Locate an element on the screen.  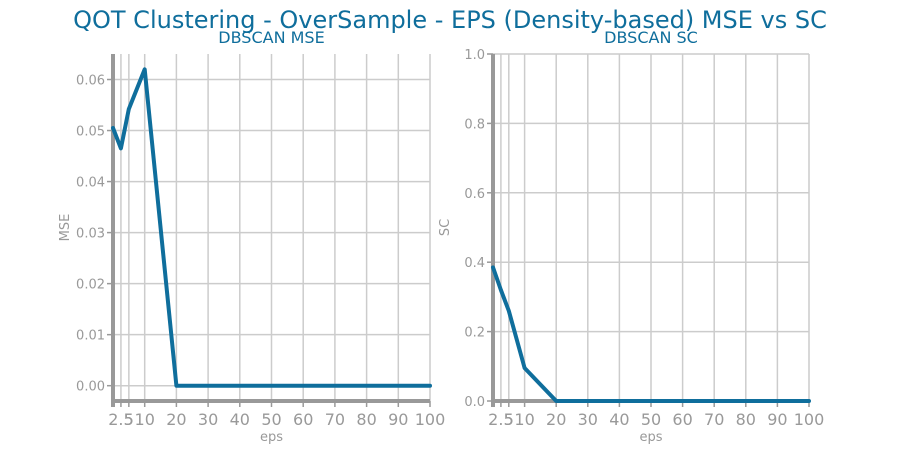
mse-x-tick-label: 20 is located at coordinates (176, 419).